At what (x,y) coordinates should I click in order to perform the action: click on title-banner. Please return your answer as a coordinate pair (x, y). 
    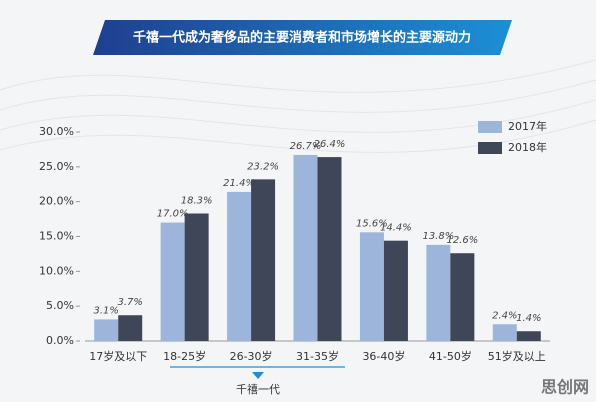
    Looking at the image, I should click on (302, 37).